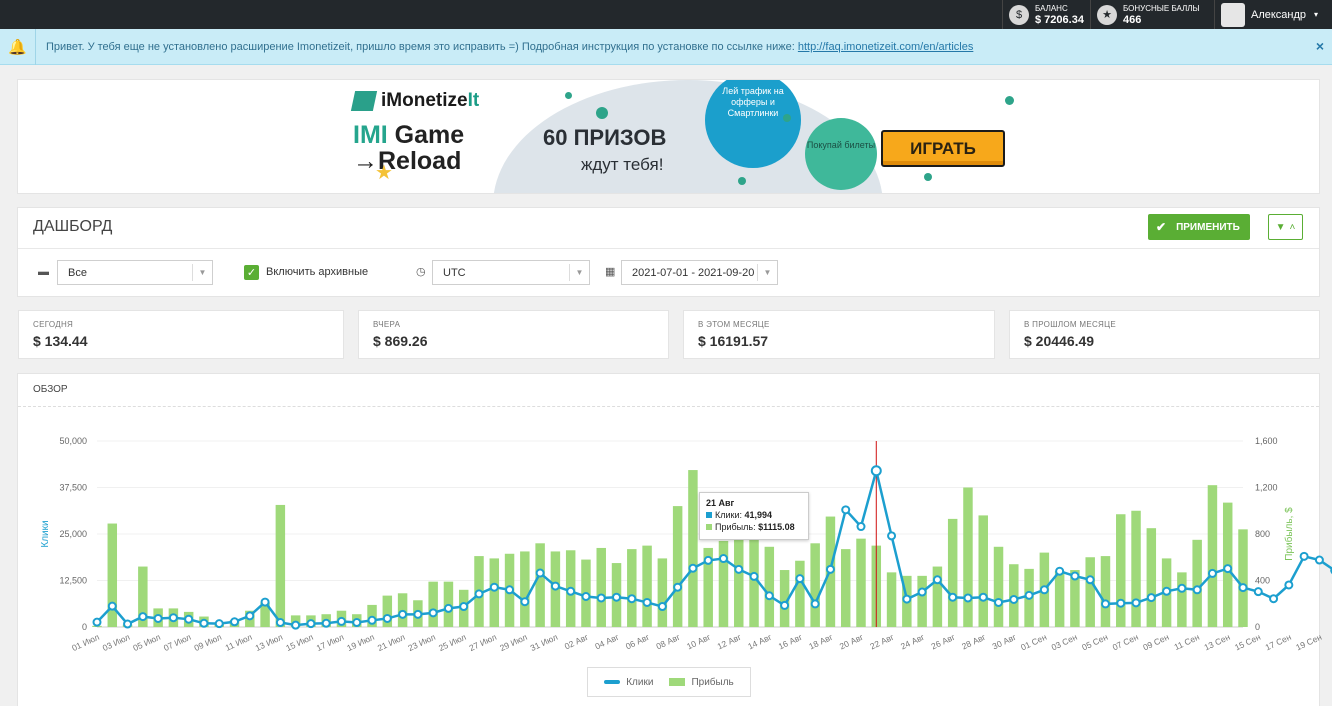 The image size is (1332, 706). Describe the element at coordinates (181, 334) in the screenshot. I see `stat-card-today: СЕГОДНЯ $ 134.44` at that location.